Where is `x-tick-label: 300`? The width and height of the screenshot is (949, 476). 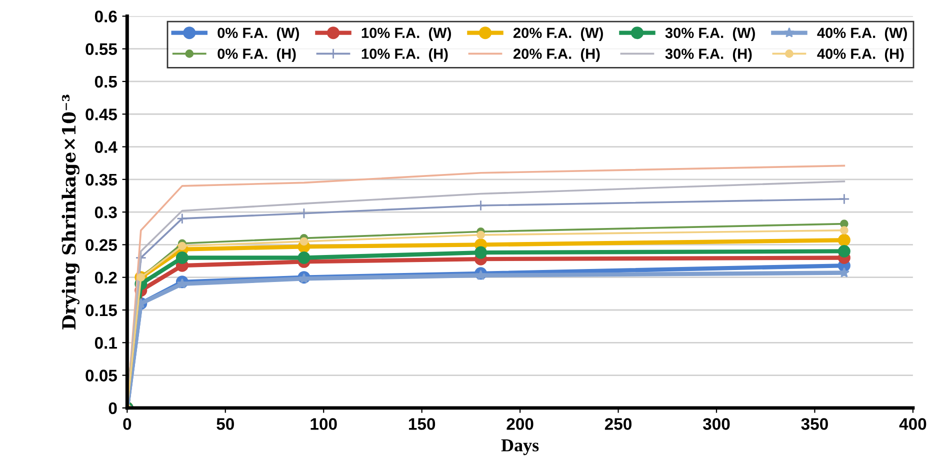
x-tick-label: 300 is located at coordinates (716, 424).